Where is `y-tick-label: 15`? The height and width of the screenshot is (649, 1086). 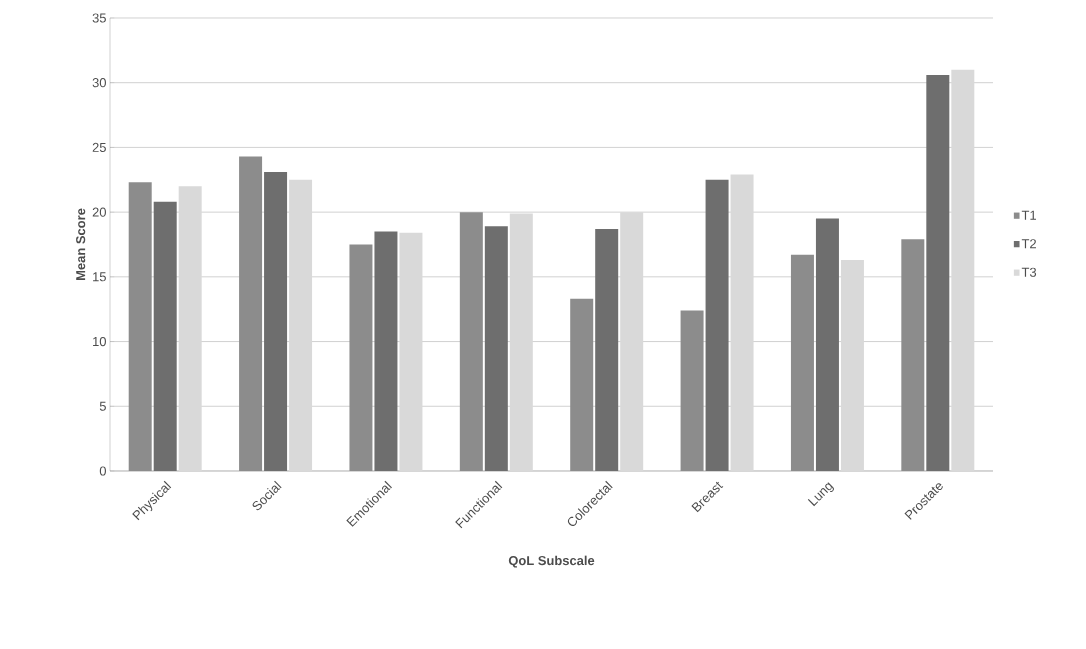 y-tick-label: 15 is located at coordinates (99, 277).